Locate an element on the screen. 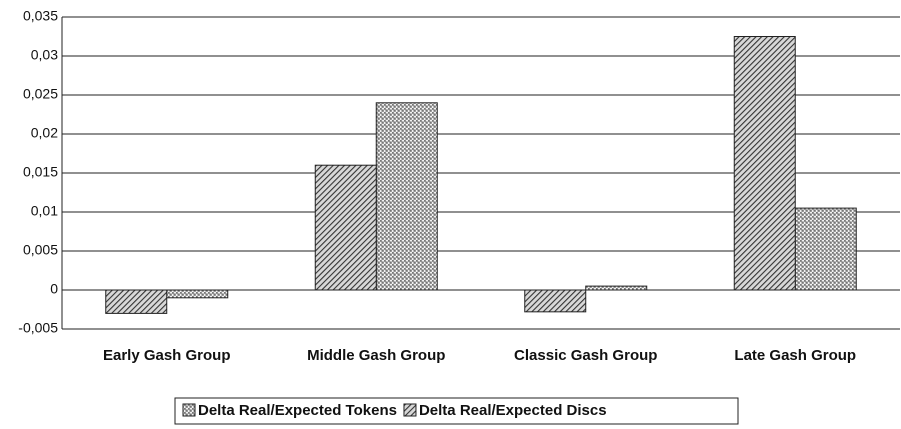 The height and width of the screenshot is (429, 901). y-tick-label: 0,025 is located at coordinates (40, 94).